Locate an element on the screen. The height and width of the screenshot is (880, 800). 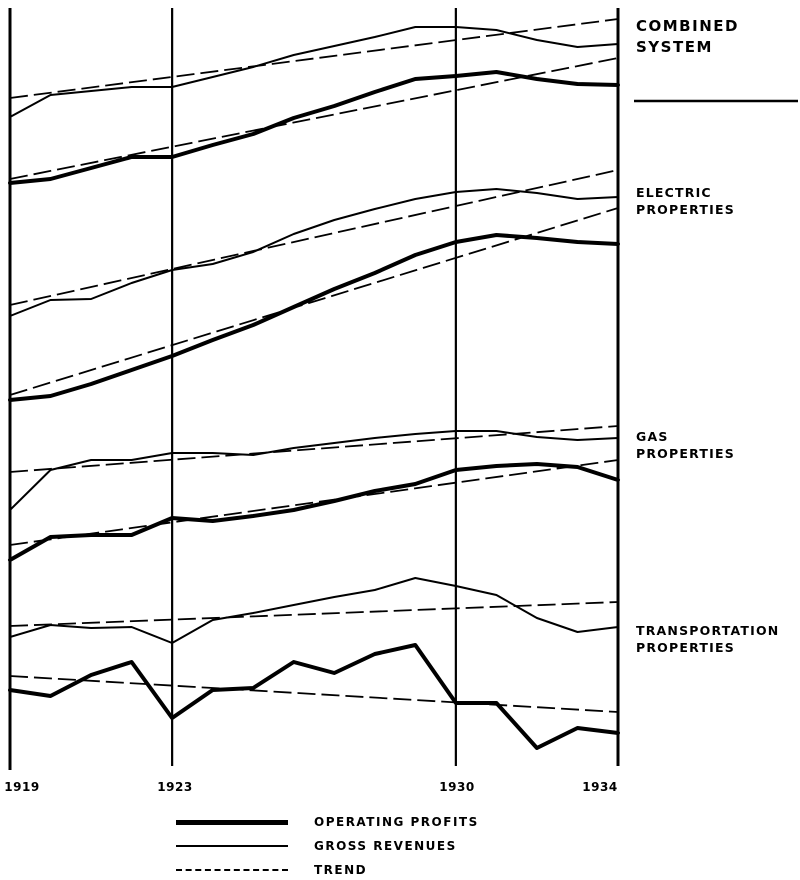
panel-label-combined-system: COMBINED SYSTEM is located at coordinates (687, 37).